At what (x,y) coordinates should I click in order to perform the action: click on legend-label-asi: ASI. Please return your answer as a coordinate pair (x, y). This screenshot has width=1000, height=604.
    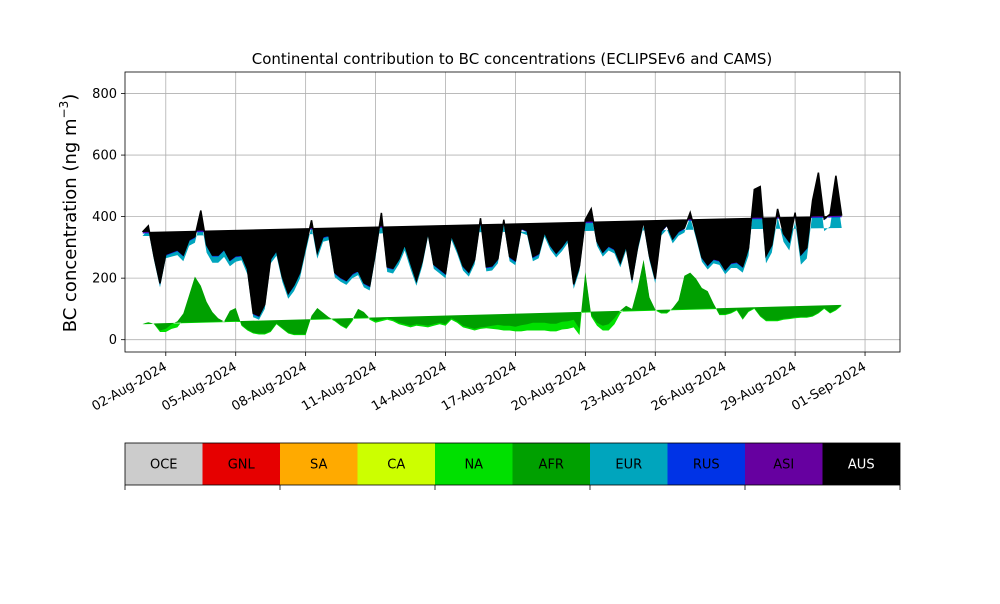
    Looking at the image, I should click on (783, 465).